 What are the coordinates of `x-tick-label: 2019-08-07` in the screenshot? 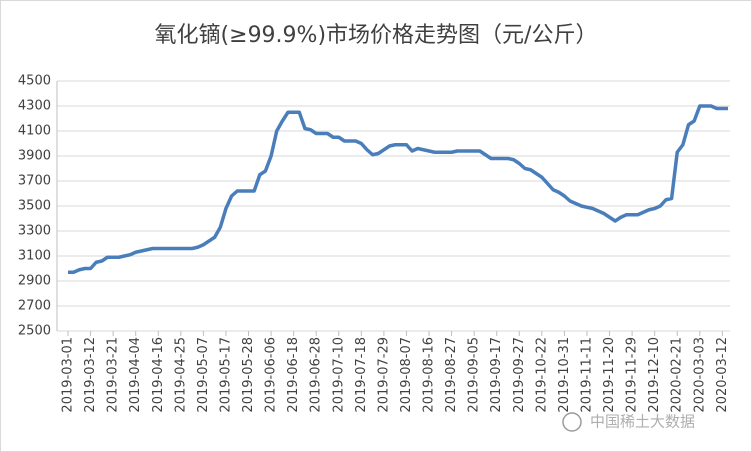 It's located at (406, 375).